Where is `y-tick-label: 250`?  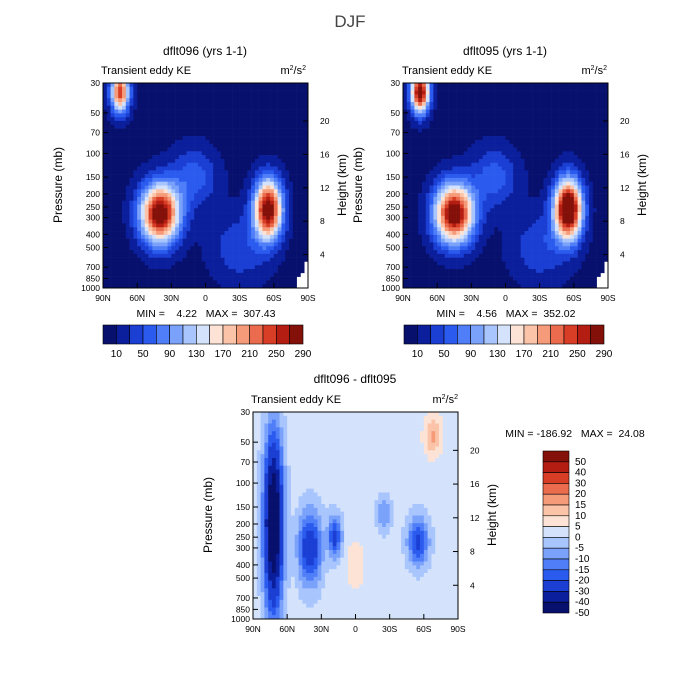 y-tick-label: 250 is located at coordinates (93, 207).